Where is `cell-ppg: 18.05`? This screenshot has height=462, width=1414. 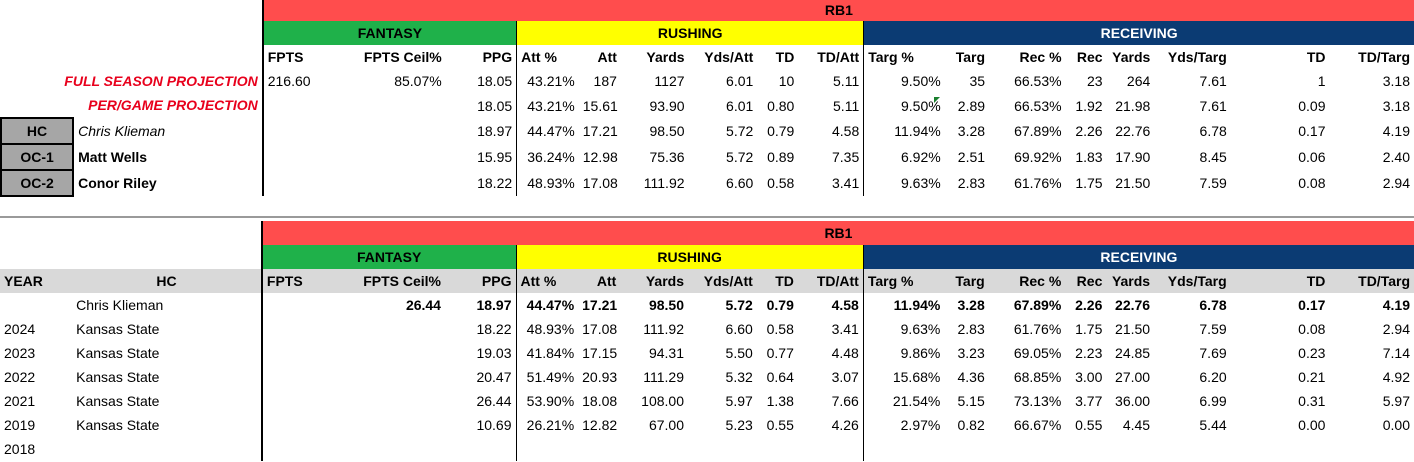
cell-ppg: 18.05 is located at coordinates (495, 105).